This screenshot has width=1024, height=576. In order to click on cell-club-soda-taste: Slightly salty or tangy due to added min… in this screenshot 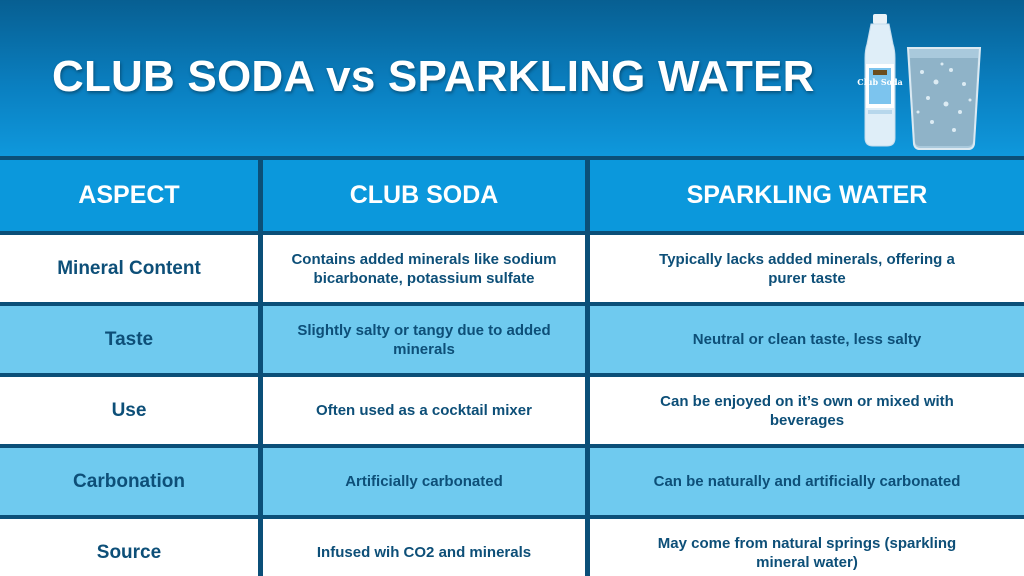, I will do `click(424, 339)`.